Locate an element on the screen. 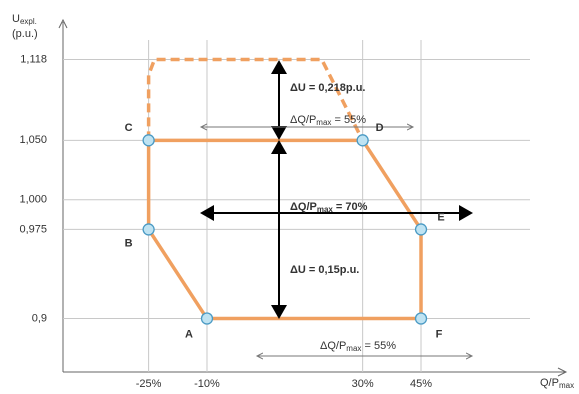 This screenshot has height=394, width=579. point-label: D is located at coordinates (380, 128).